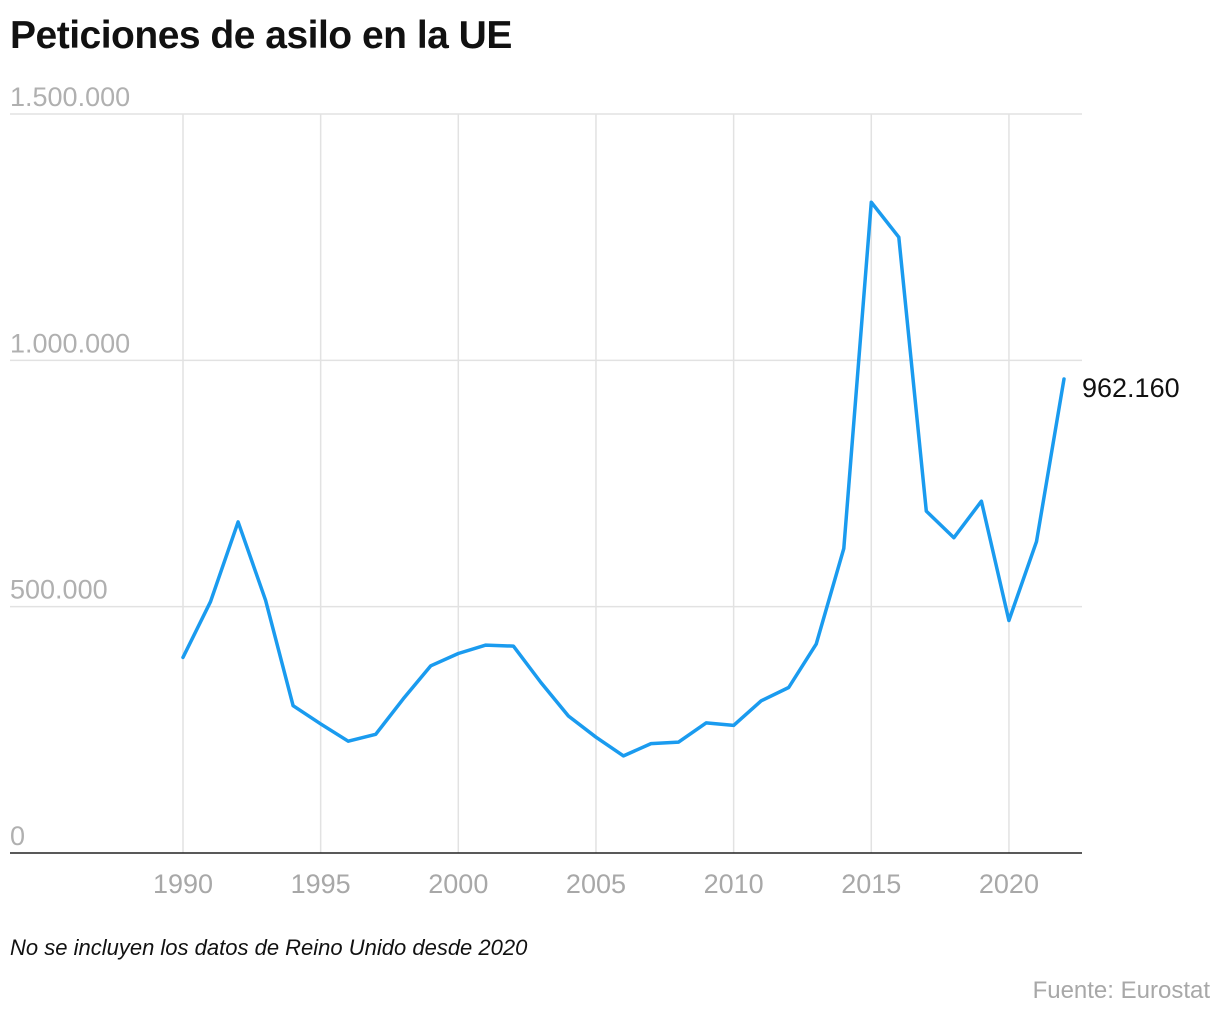  Describe the element at coordinates (183, 884) in the screenshot. I see `x-tick-label: 1990` at that location.